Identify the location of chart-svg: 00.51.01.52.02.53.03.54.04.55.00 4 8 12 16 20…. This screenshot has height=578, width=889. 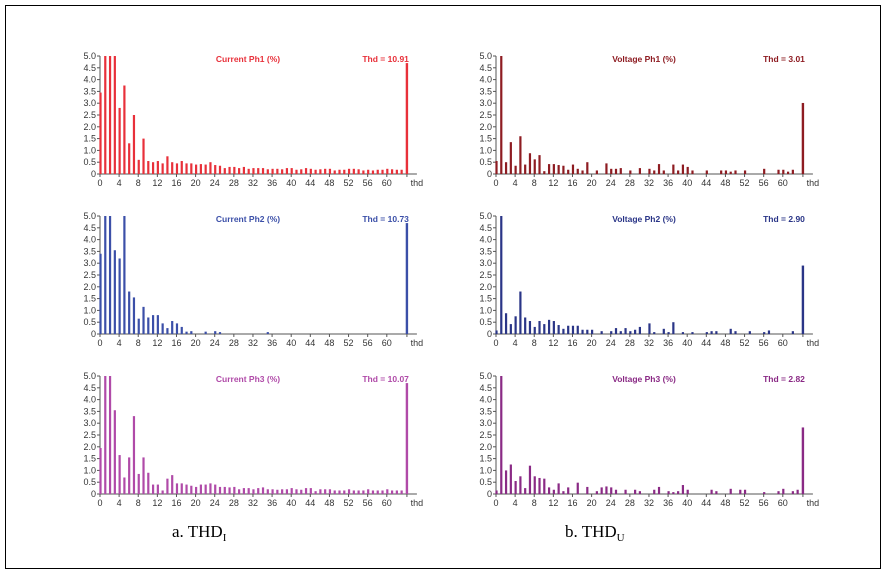
(649, 119).